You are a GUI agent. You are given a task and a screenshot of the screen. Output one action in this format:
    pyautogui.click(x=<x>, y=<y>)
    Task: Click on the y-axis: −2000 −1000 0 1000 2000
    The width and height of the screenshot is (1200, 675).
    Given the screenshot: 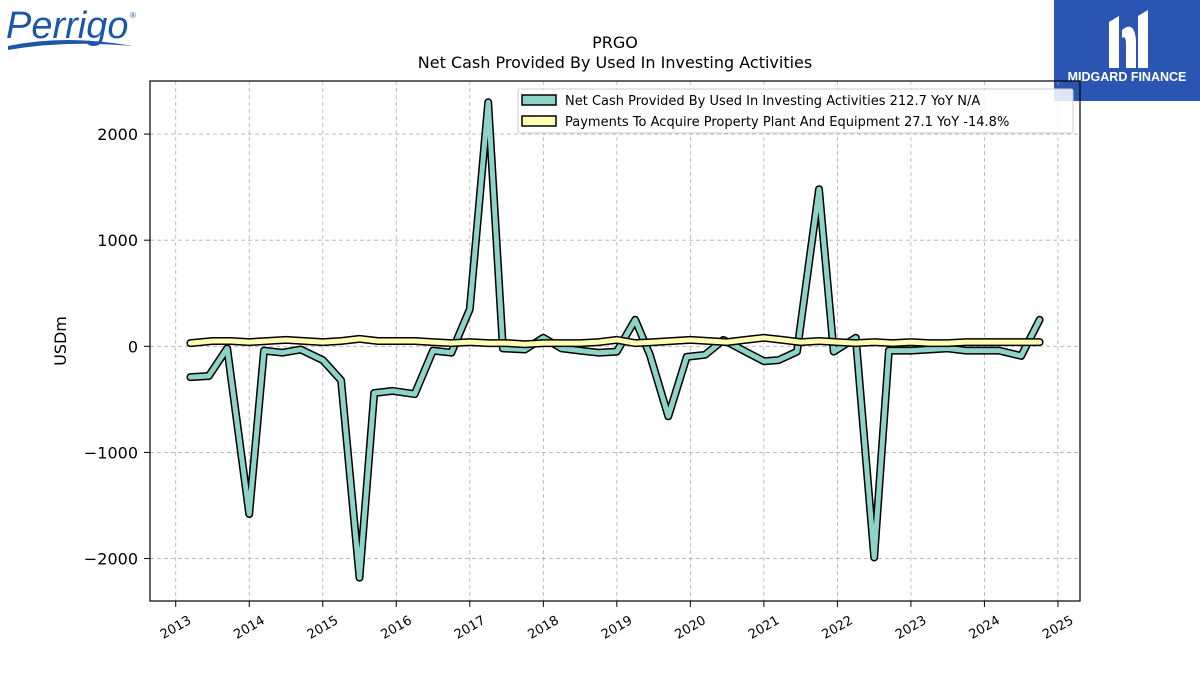 What is the action you would take?
    pyautogui.click(x=117, y=347)
    